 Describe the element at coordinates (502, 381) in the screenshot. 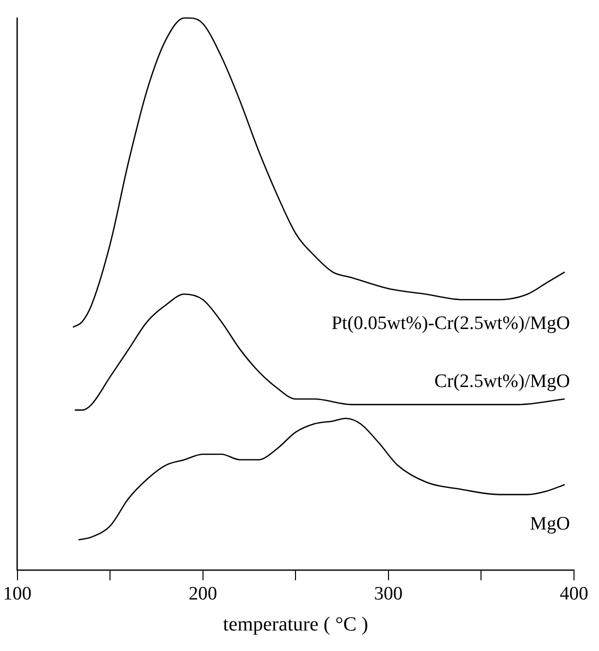

I see `series-label: Cr(2.5wt%)/MgO` at that location.